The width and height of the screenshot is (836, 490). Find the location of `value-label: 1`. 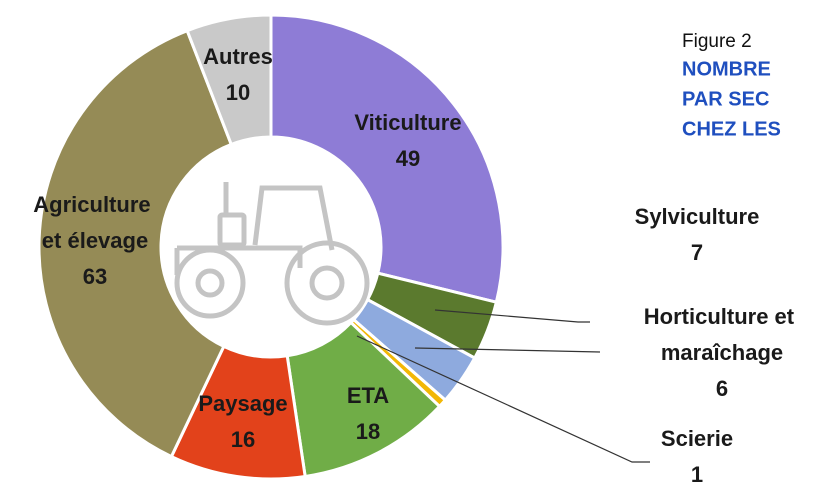

value-label: 1 is located at coordinates (697, 474).